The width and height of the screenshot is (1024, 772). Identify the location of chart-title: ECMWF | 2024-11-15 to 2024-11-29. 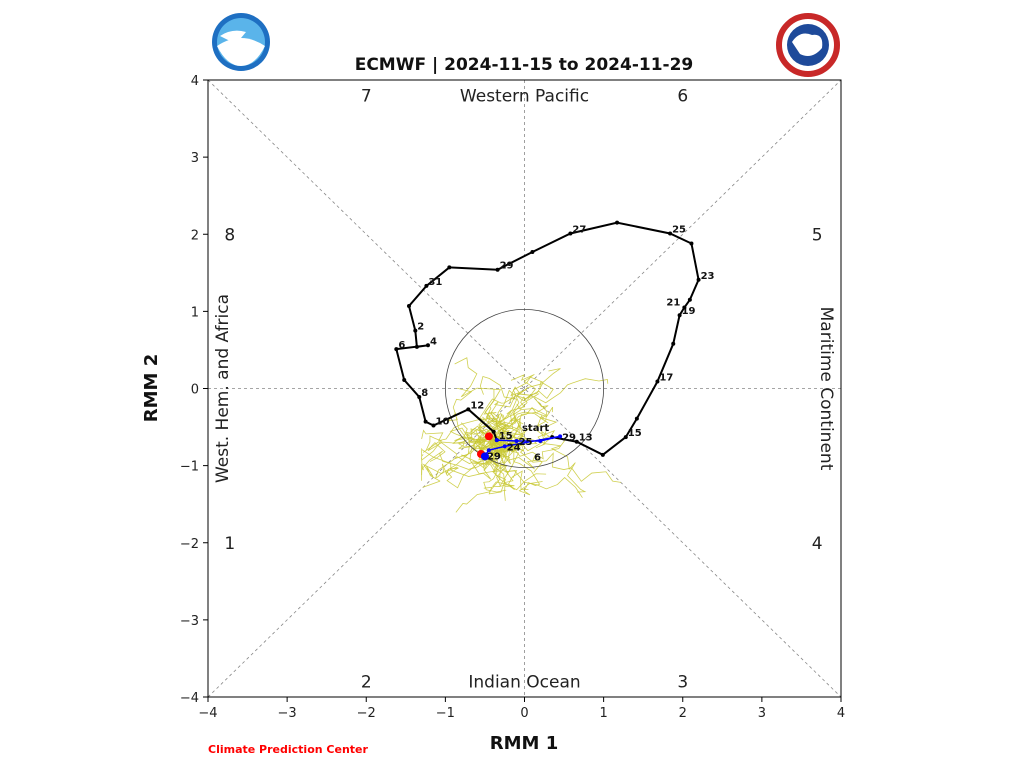
(524, 65).